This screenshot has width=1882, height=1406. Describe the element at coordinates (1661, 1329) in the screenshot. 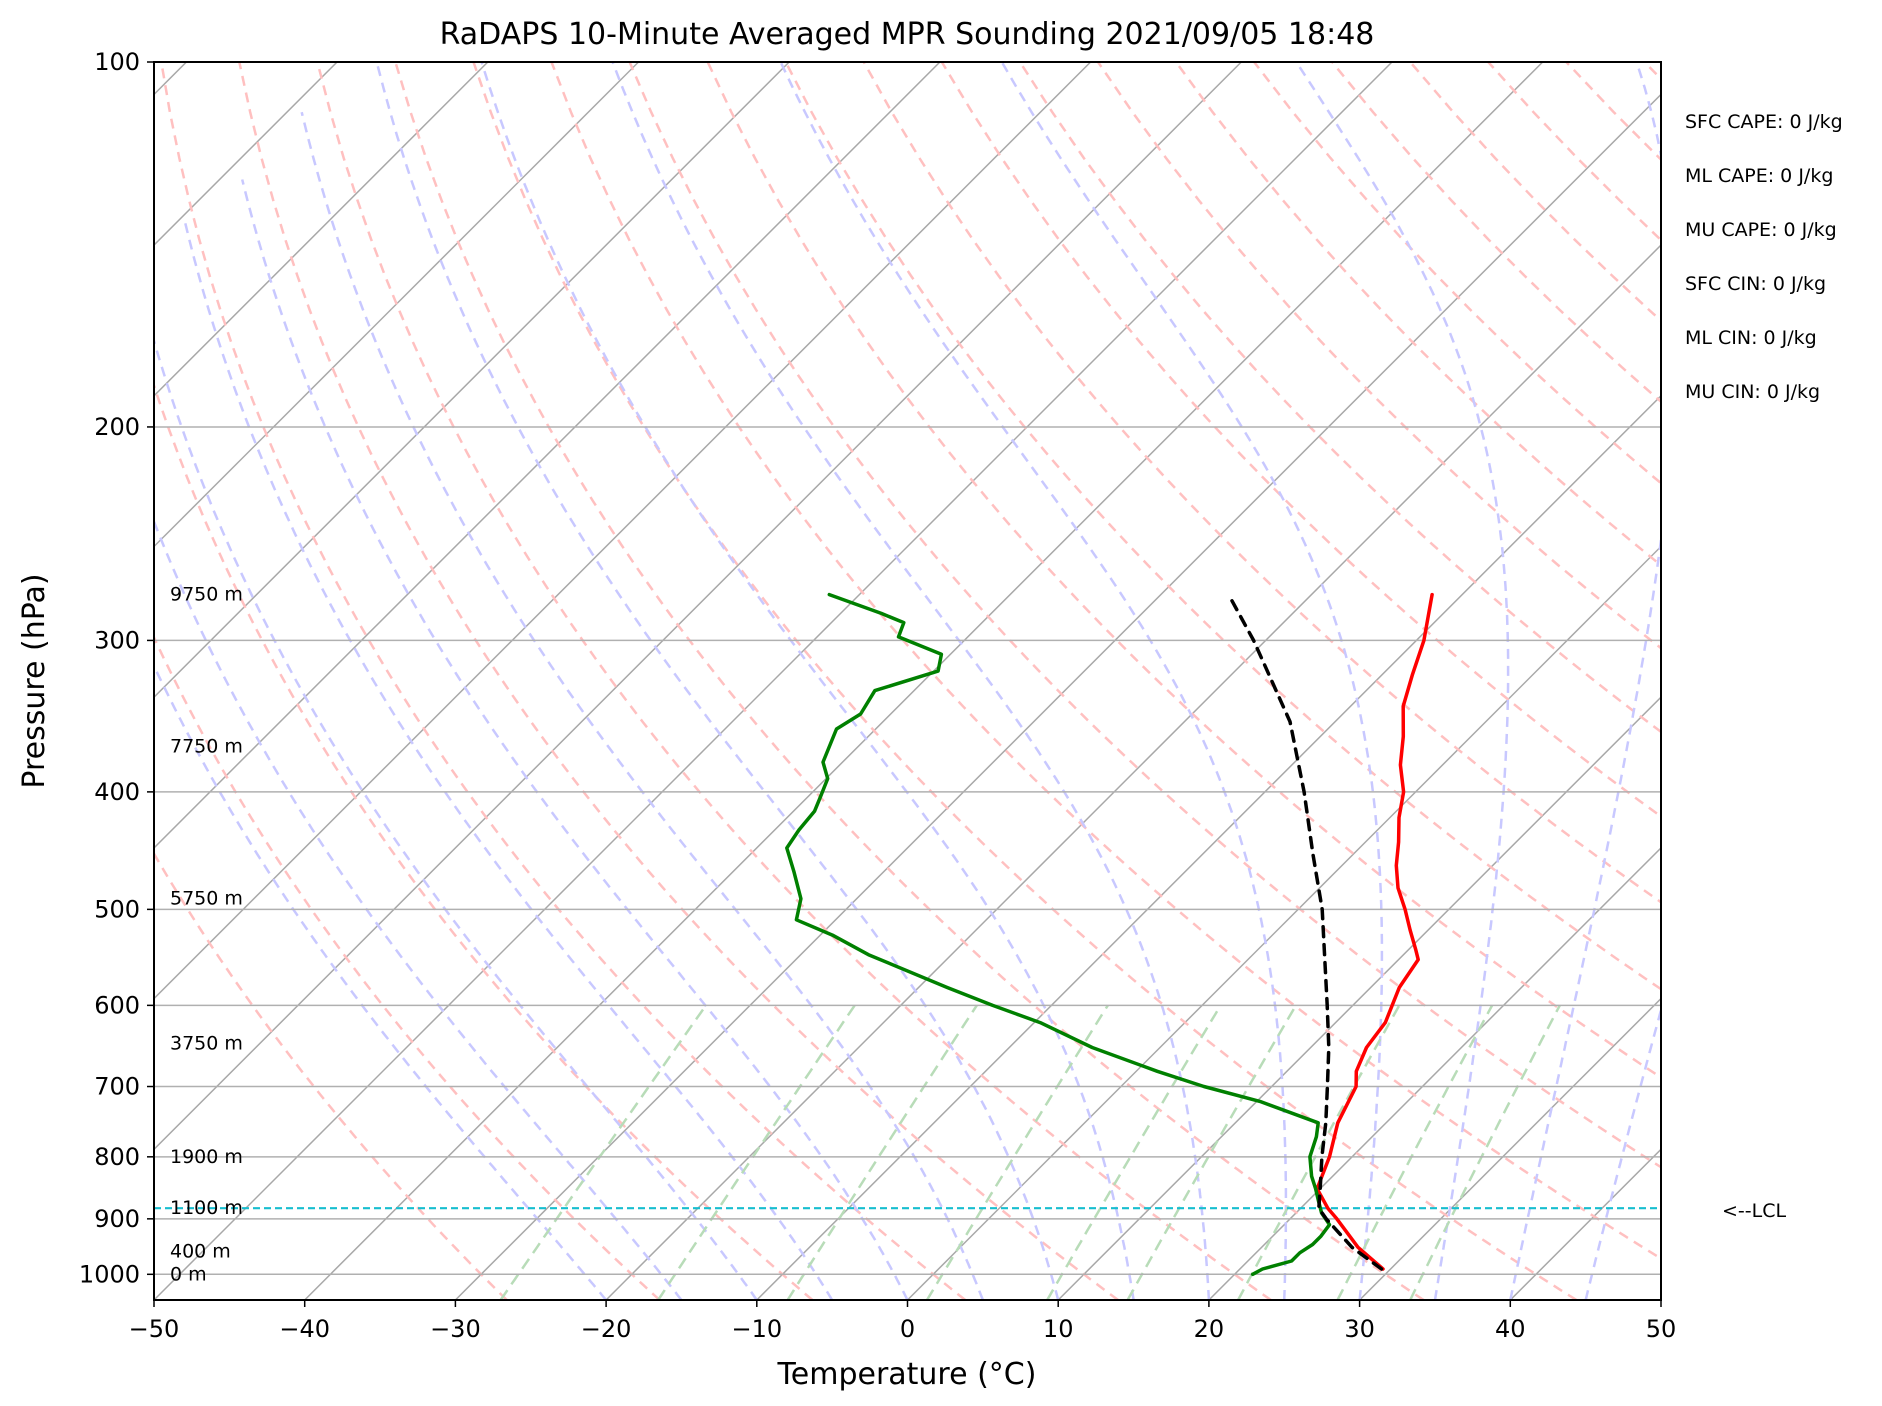

I see `x-tick-label: 50` at that location.